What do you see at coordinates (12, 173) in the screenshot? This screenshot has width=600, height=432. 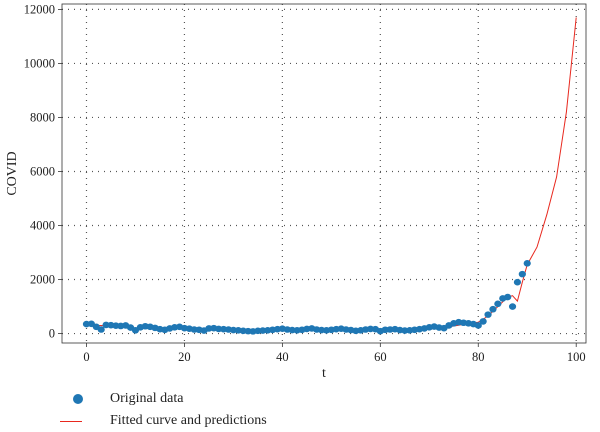 I see `y-axis-label: COVID` at bounding box center [12, 173].